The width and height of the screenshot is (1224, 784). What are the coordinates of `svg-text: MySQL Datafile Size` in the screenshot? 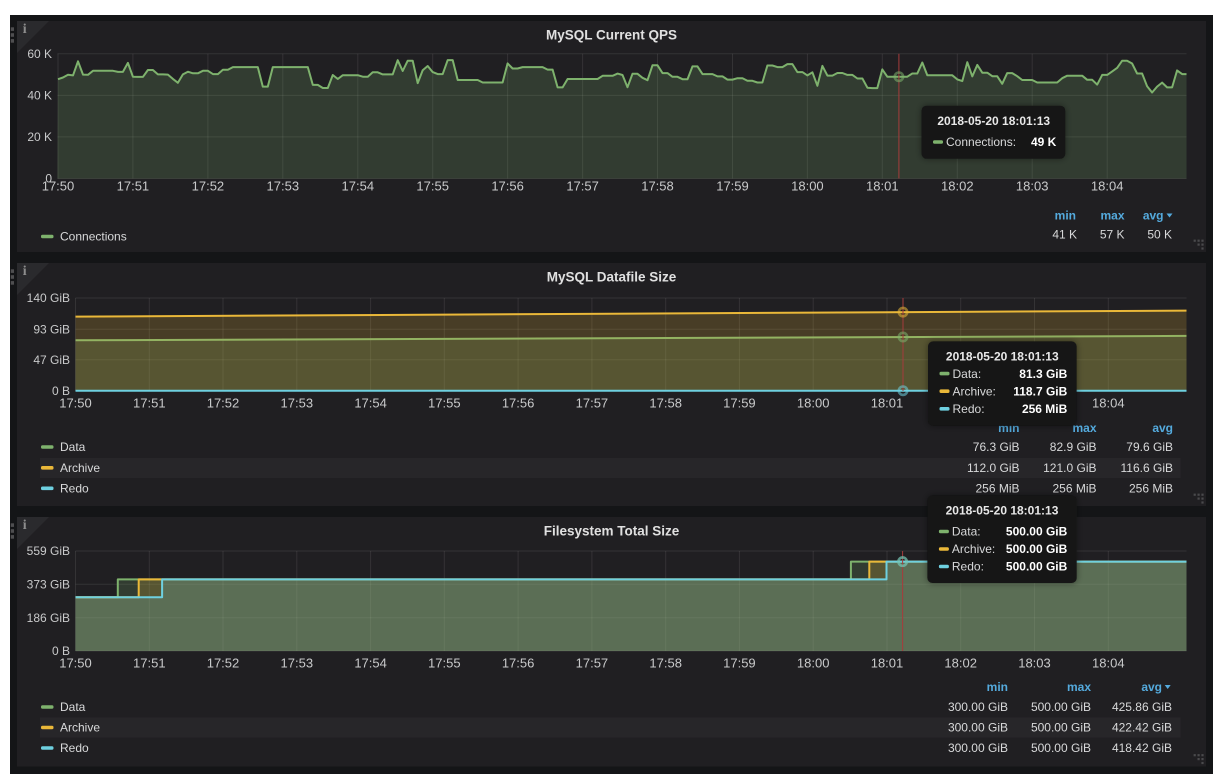 It's located at (612, 277).